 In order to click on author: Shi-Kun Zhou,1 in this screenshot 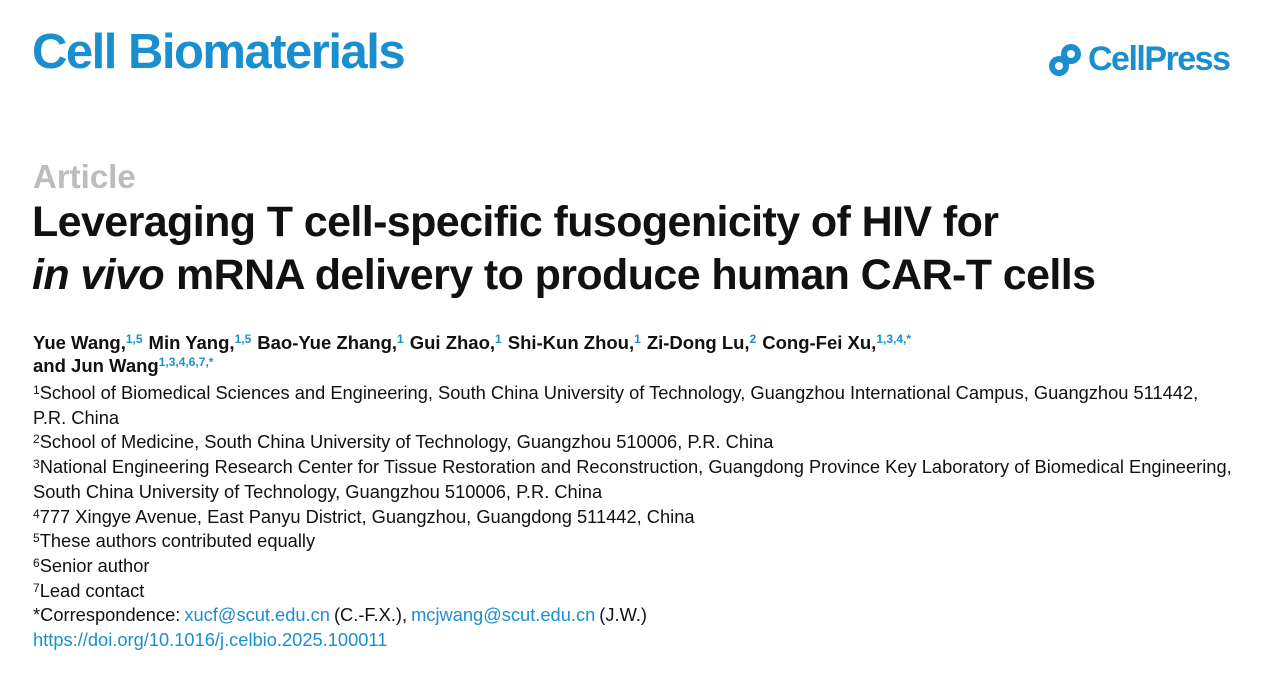, I will do `click(574, 342)`.